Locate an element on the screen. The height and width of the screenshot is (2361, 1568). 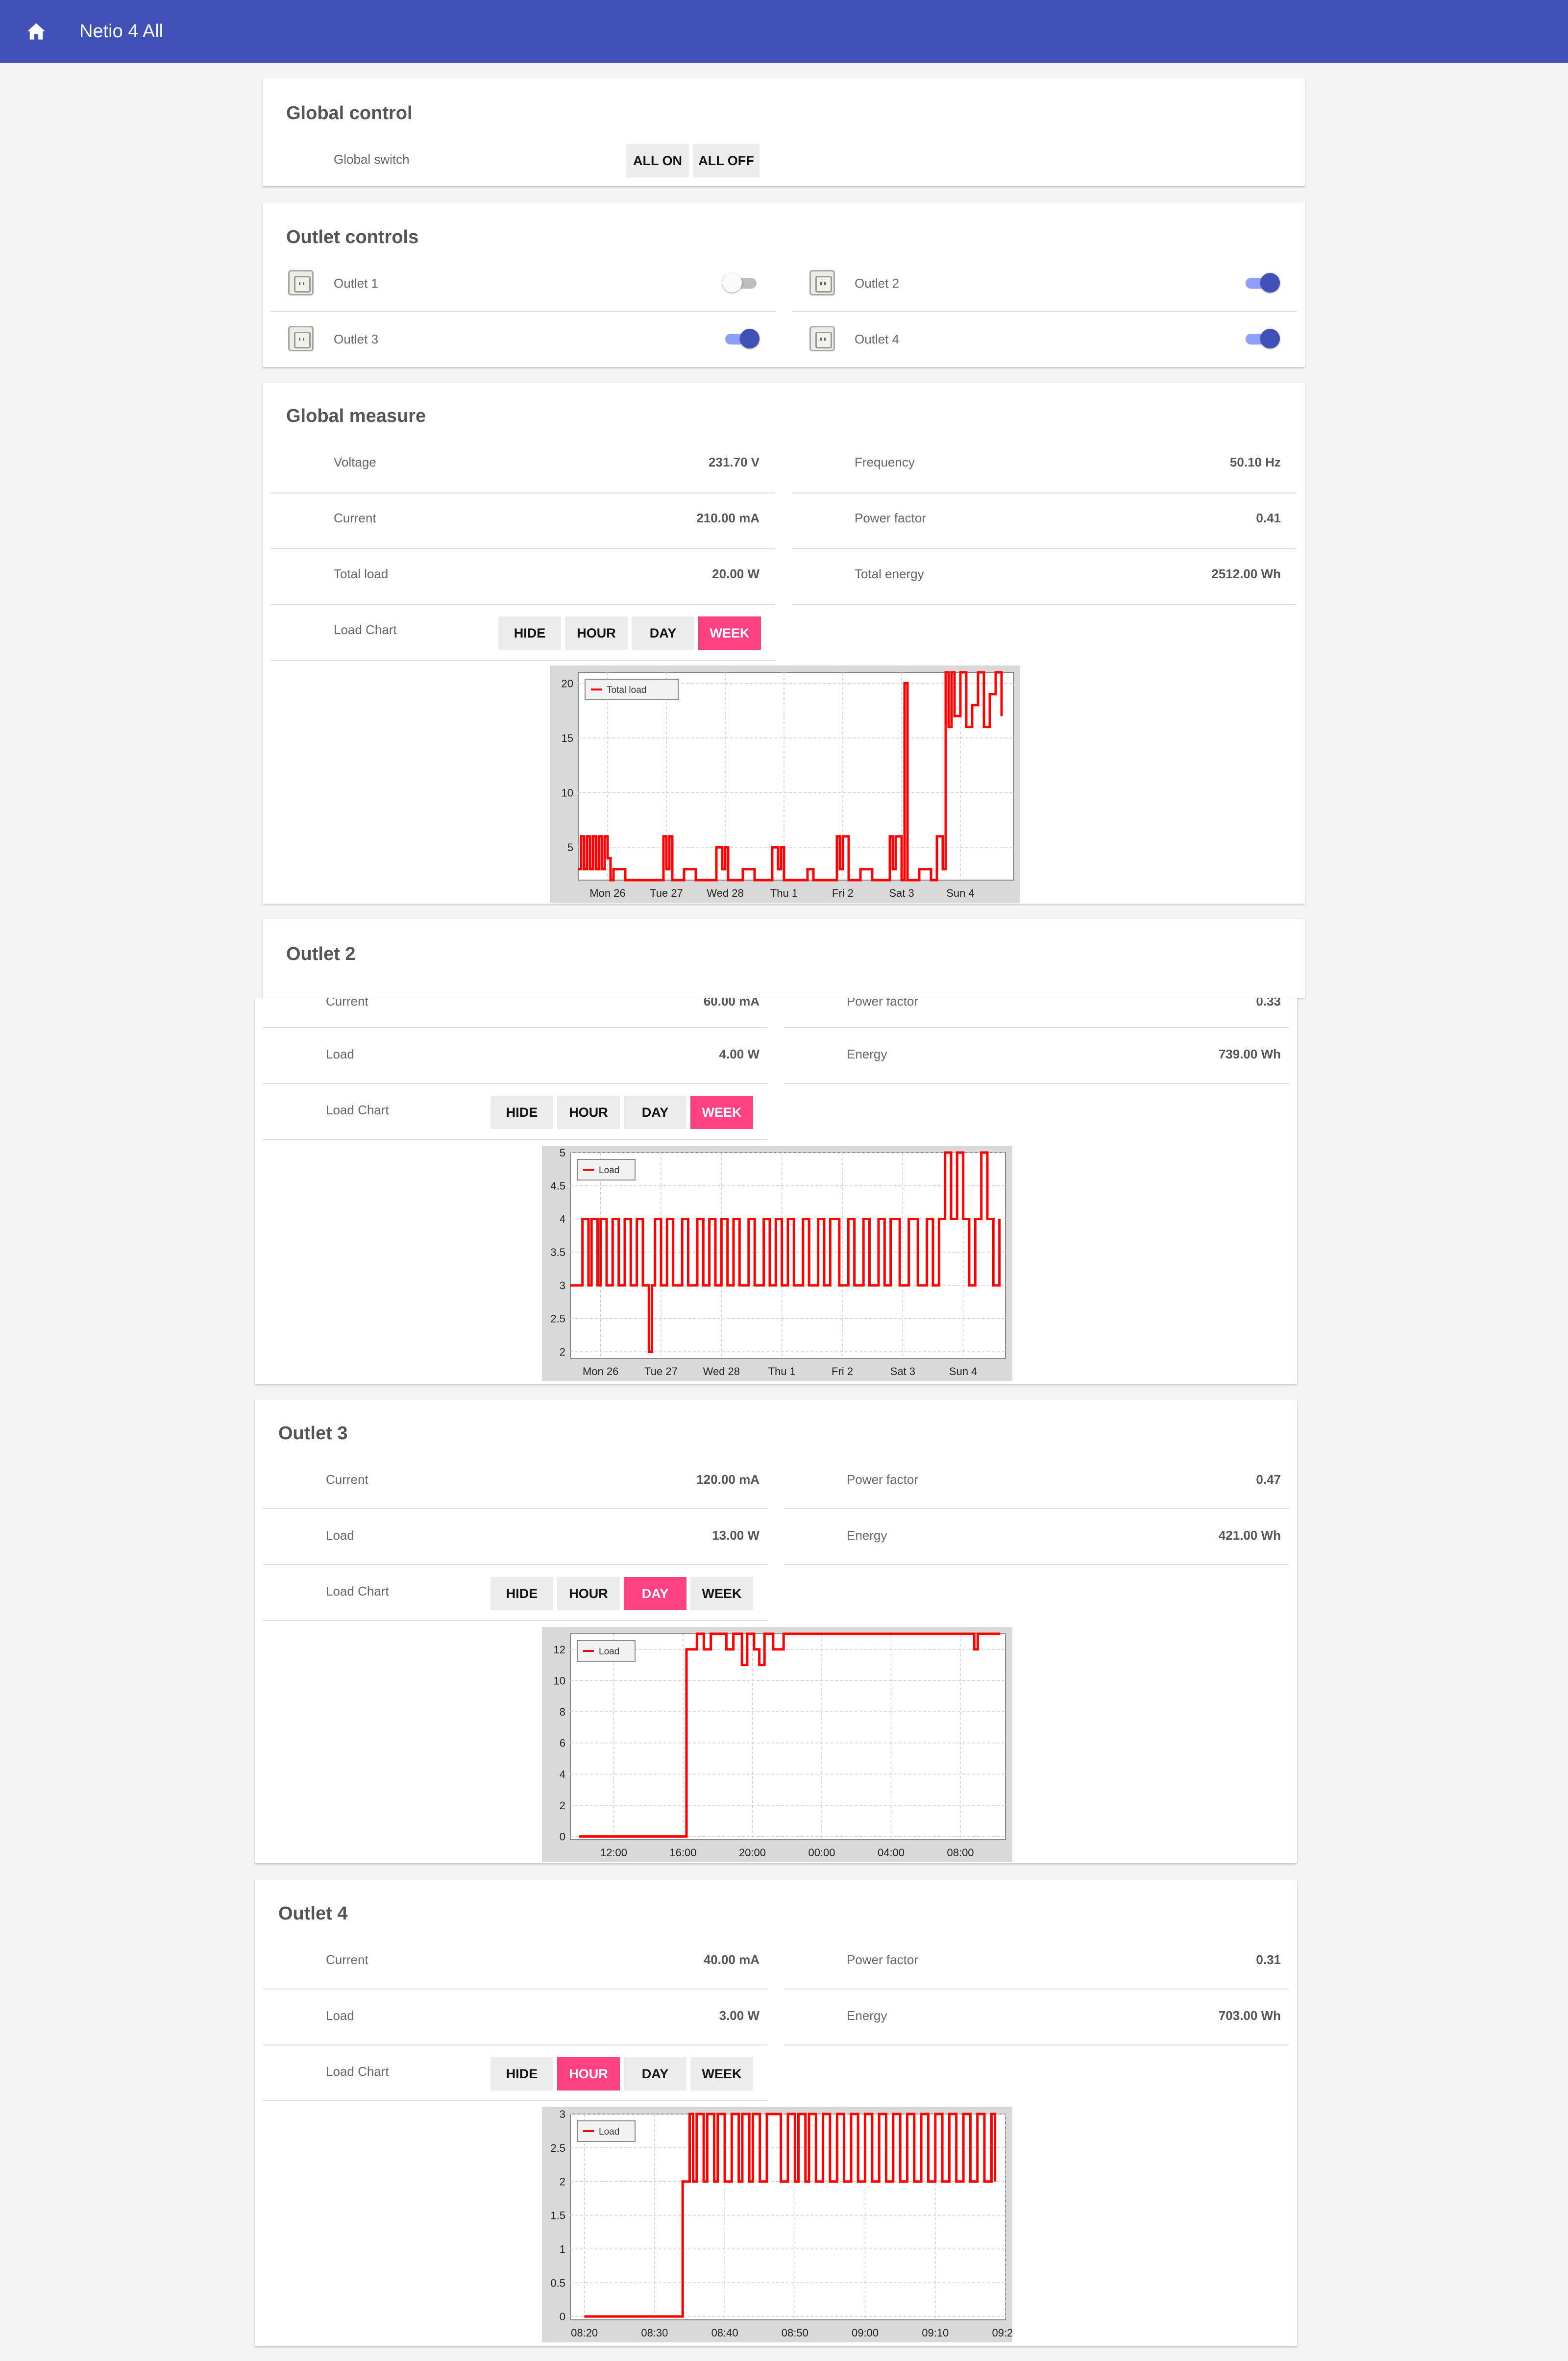
power-factor-value: 0.31 is located at coordinates (1268, 1959).